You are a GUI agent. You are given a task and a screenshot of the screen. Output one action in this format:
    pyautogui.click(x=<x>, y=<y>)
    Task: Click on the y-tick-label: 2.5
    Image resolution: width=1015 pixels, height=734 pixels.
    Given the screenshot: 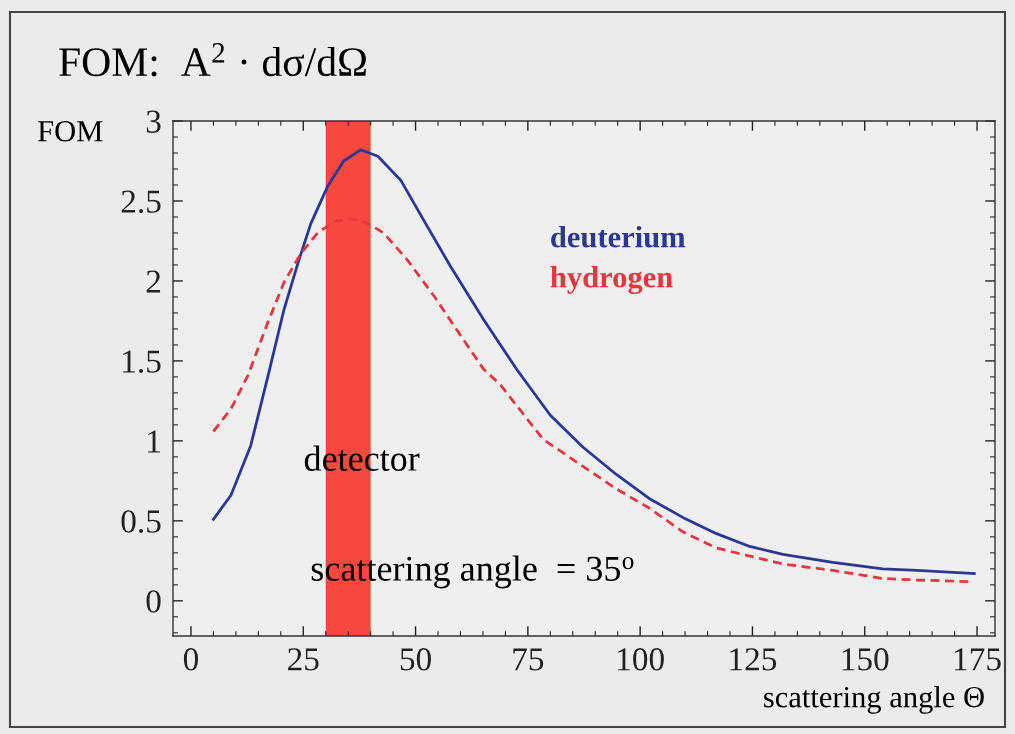 What is the action you would take?
    pyautogui.click(x=141, y=202)
    